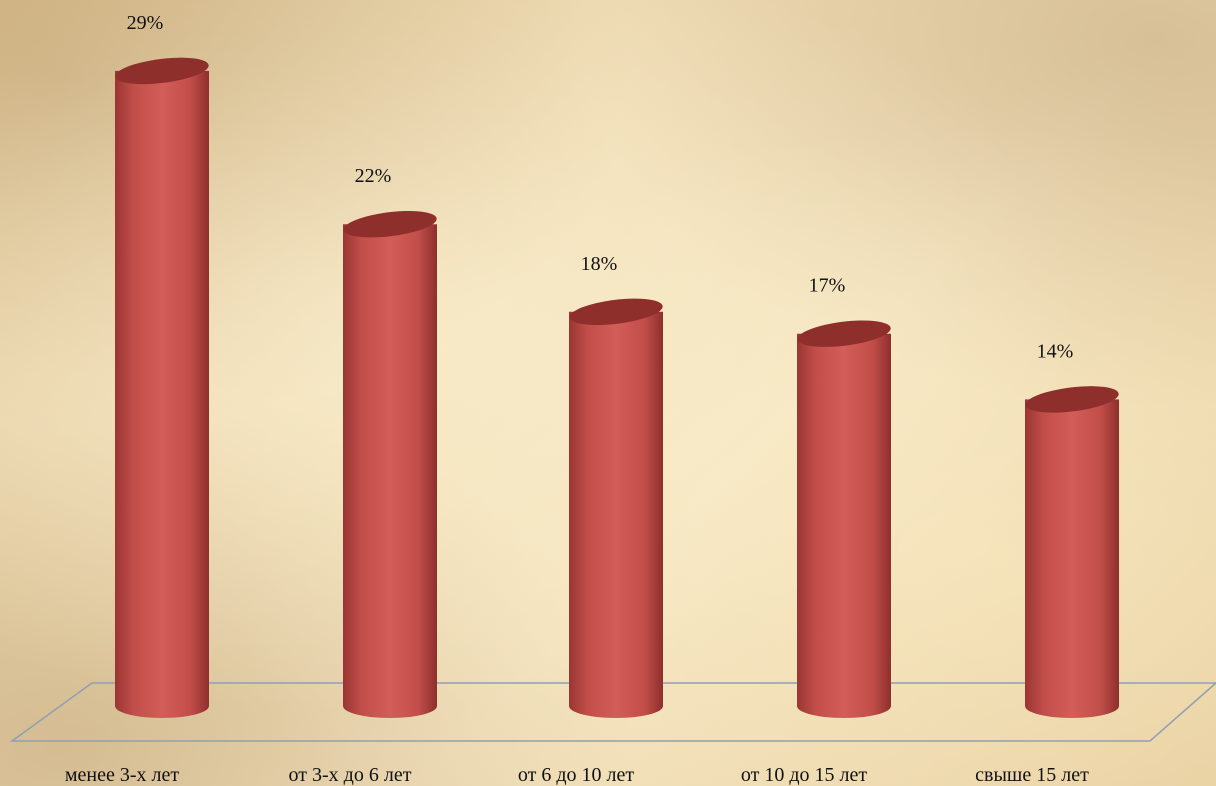 The height and width of the screenshot is (786, 1216). Describe the element at coordinates (1055, 351) in the screenshot. I see `data-label: 14%` at that location.